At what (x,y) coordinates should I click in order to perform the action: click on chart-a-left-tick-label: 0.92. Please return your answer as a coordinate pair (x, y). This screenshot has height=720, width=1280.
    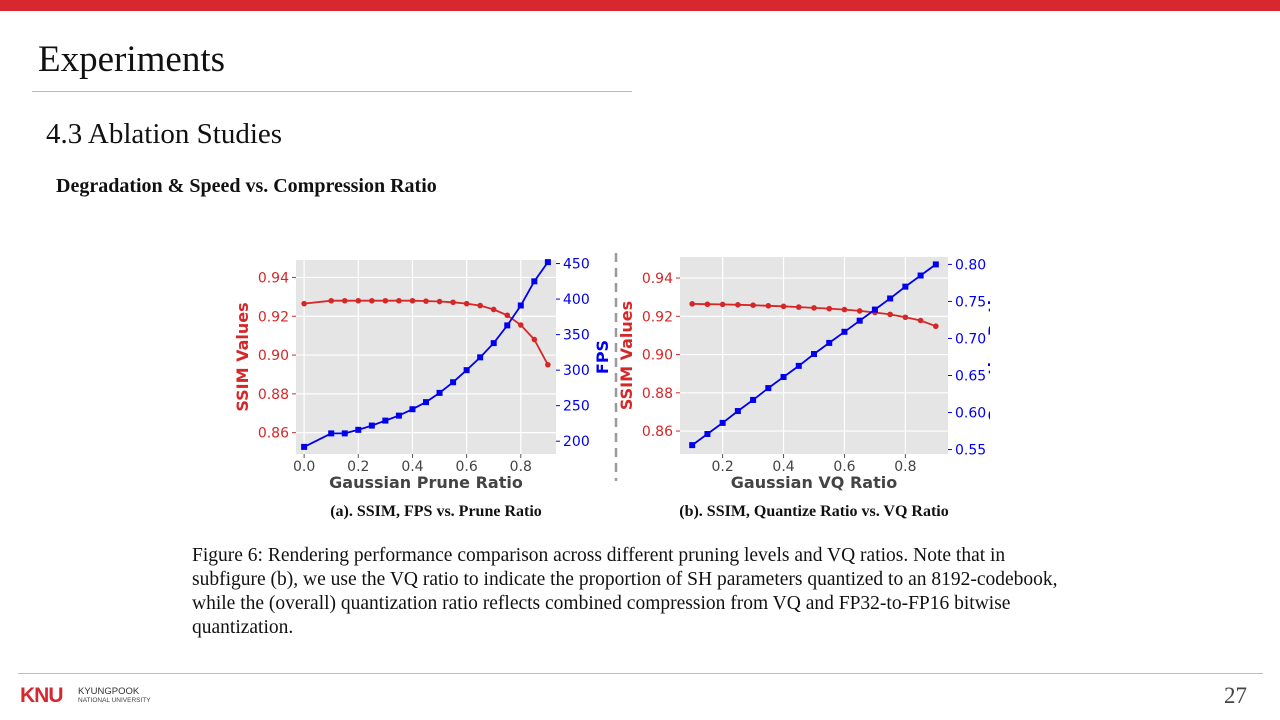
    Looking at the image, I should click on (273, 317).